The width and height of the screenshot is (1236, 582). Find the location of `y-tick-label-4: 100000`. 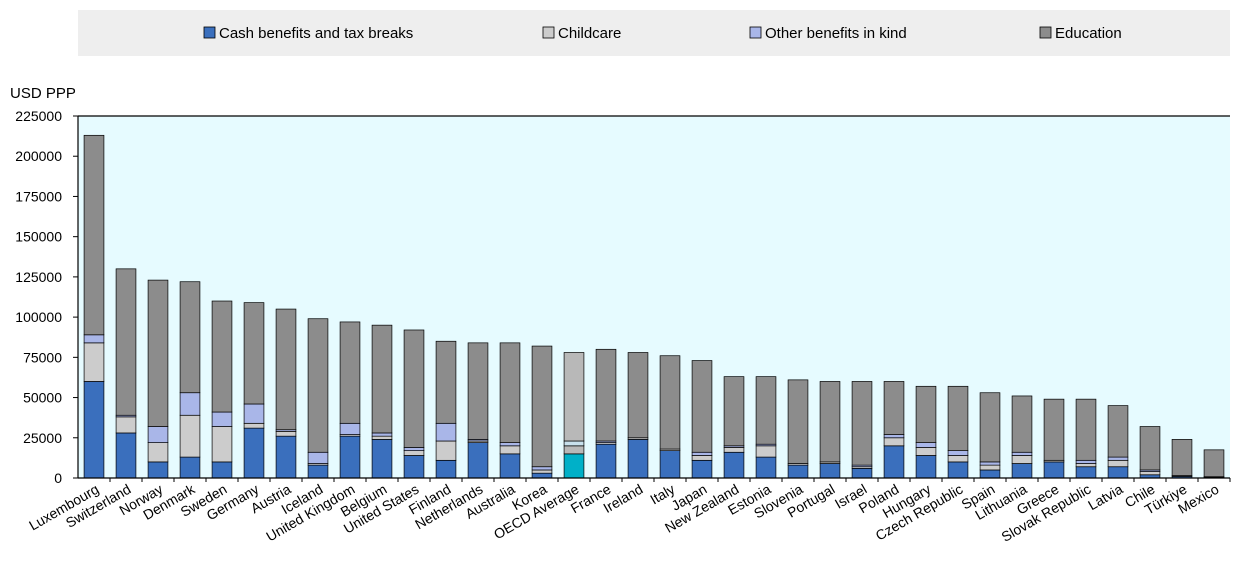

y-tick-label-4: 100000 is located at coordinates (38, 317).